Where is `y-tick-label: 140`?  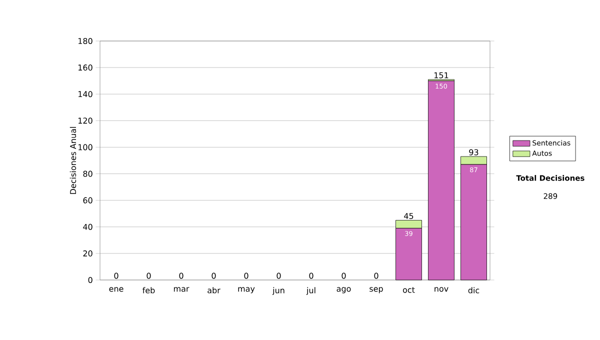 y-tick-label: 140 is located at coordinates (85, 94).